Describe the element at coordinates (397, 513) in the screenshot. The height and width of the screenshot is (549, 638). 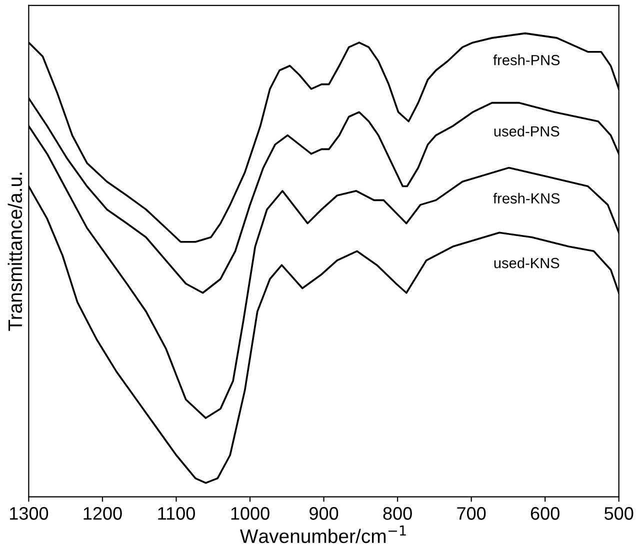
I see `x-tick-label: 800` at that location.